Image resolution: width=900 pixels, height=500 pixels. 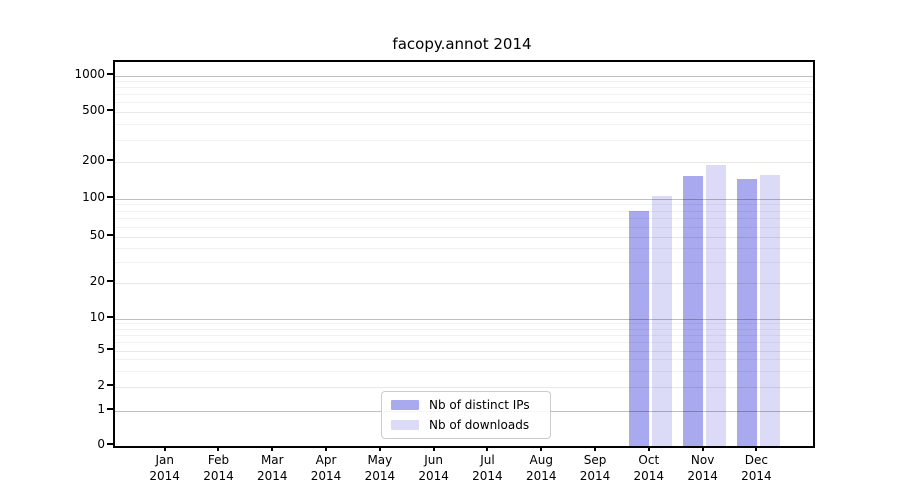 I want to click on y-tick-label: 1, so click(x=101, y=408).